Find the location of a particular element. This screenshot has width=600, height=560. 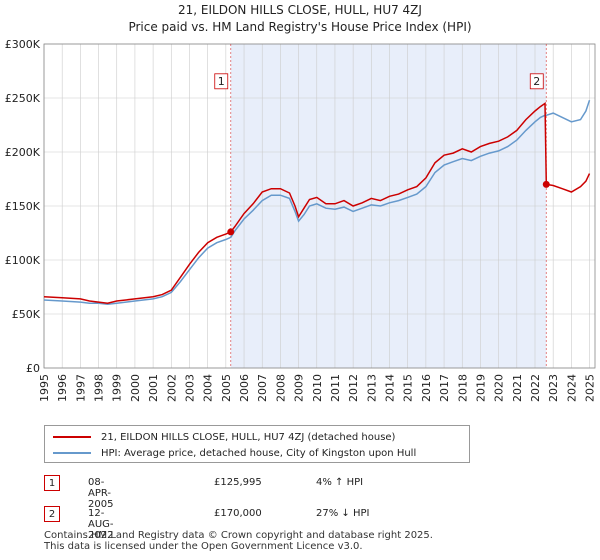

x-tick-label: 2022 is located at coordinates (535, 388).